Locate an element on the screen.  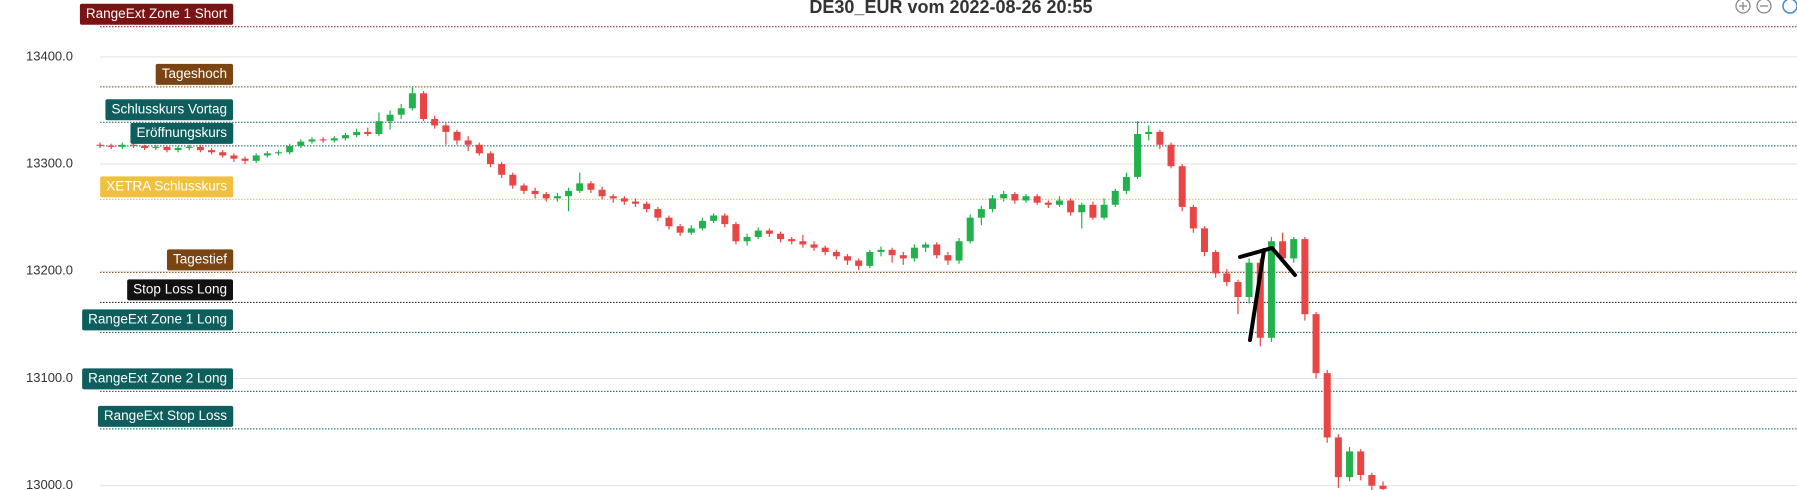
level-label: Schlusskurs Vortag is located at coordinates (169, 108).